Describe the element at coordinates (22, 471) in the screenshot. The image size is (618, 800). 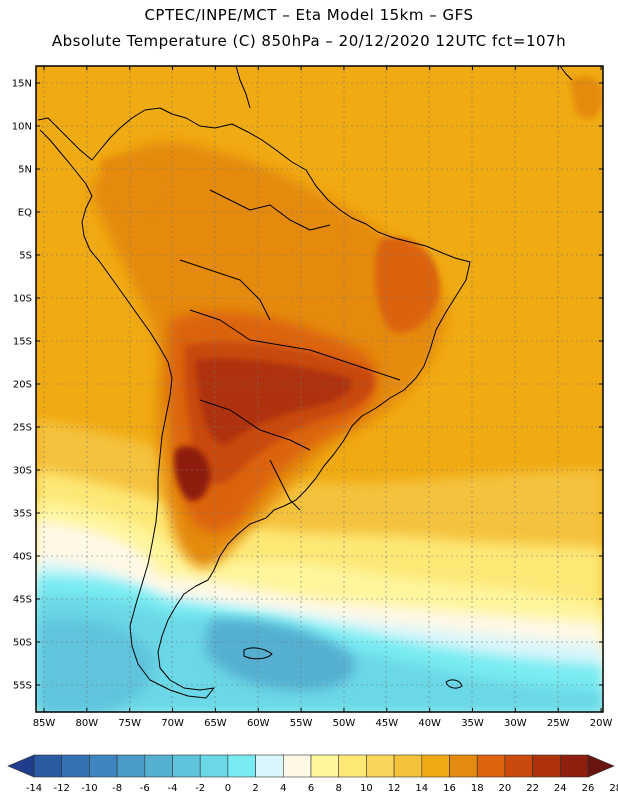
I see `lat-label: 30S` at that location.